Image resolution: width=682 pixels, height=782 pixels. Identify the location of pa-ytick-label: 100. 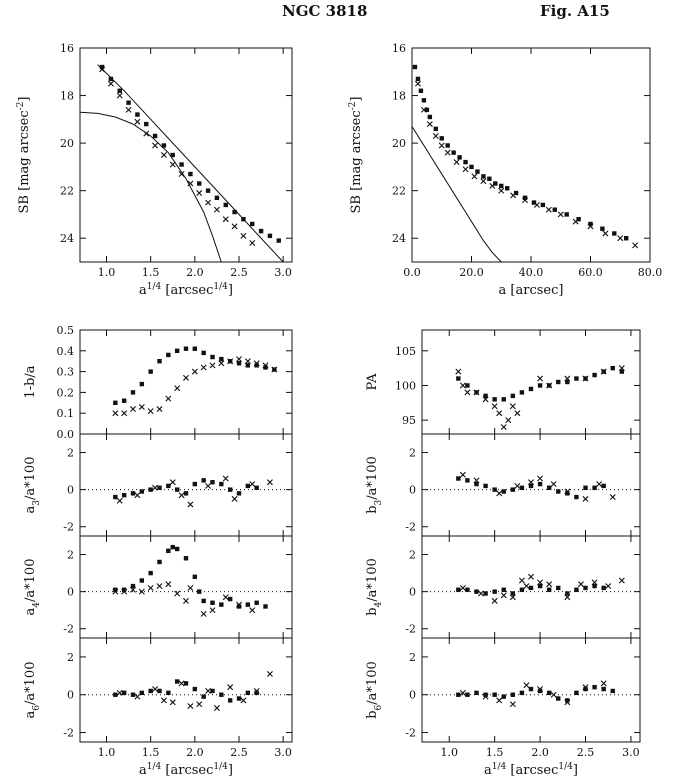
(405, 385).